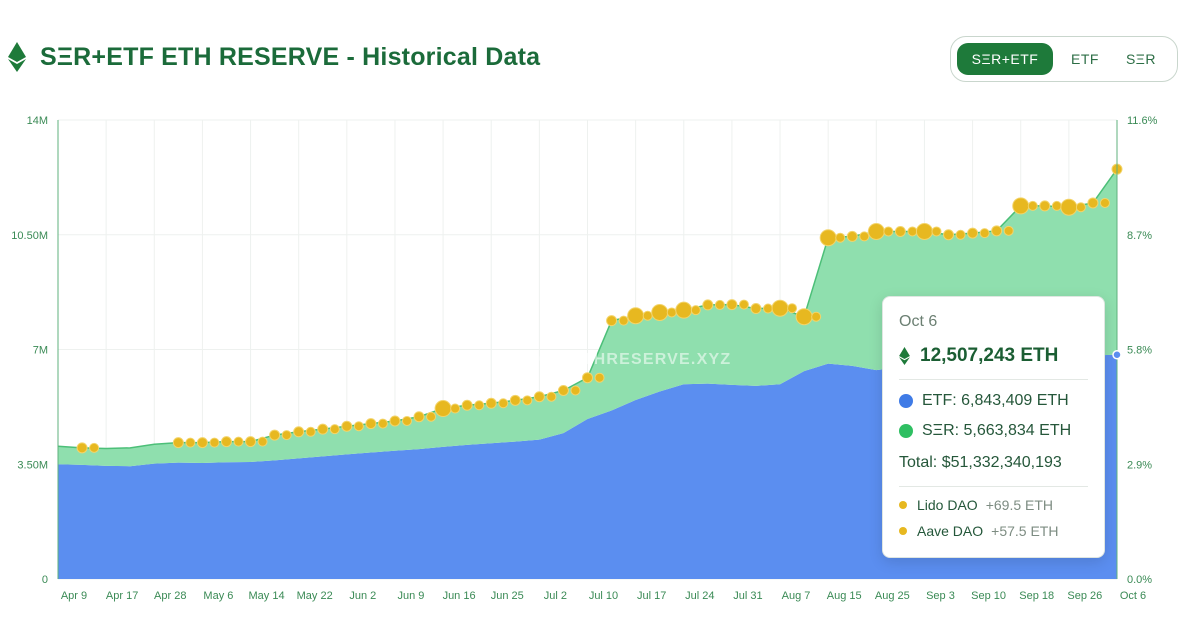 This screenshot has width=1200, height=619. What do you see at coordinates (651, 596) in the screenshot?
I see `x-tick-label: Jul 17` at bounding box center [651, 596].